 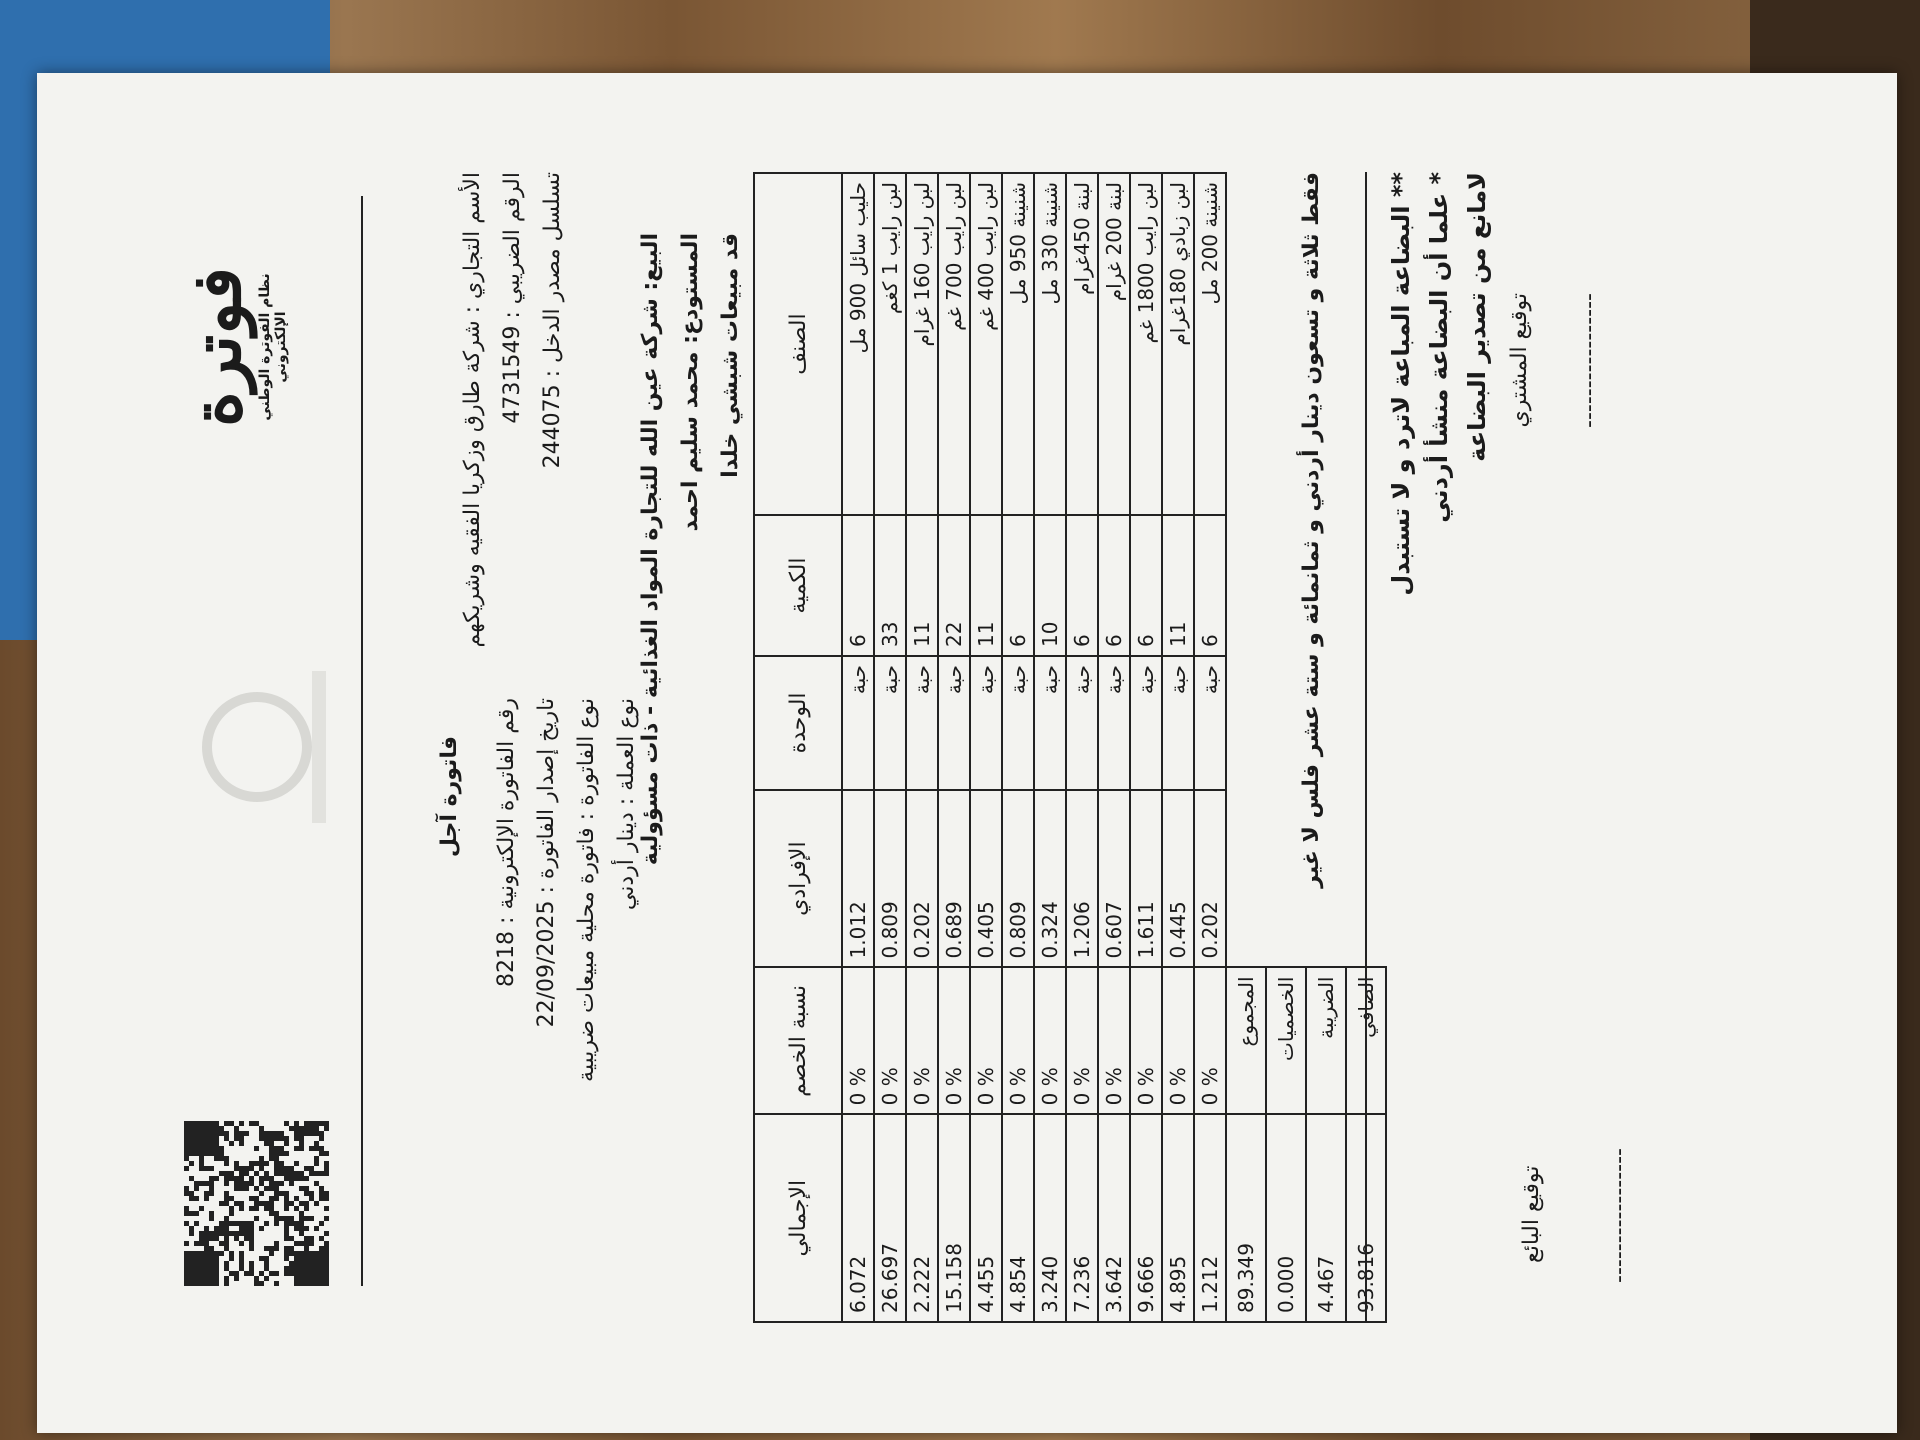 What do you see at coordinates (986, 747) in the screenshot?
I see `item-row: لبن رايب 400 غم 11 حبة 0.405 0 % 4.455` at bounding box center [986, 747].